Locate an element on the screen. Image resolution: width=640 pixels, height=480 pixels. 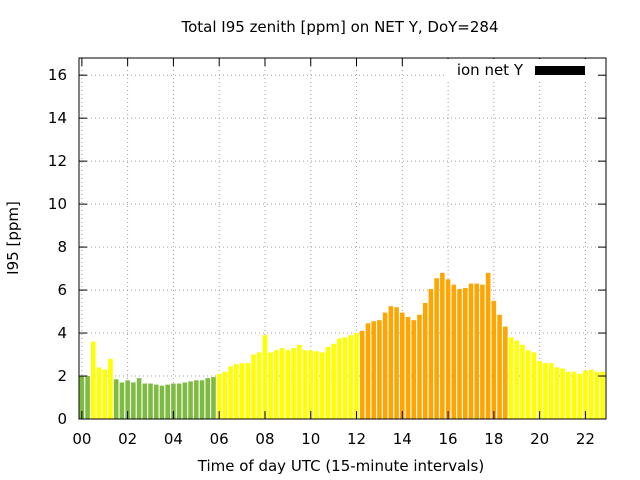
x-tick-label: 16 is located at coordinates (448, 439).